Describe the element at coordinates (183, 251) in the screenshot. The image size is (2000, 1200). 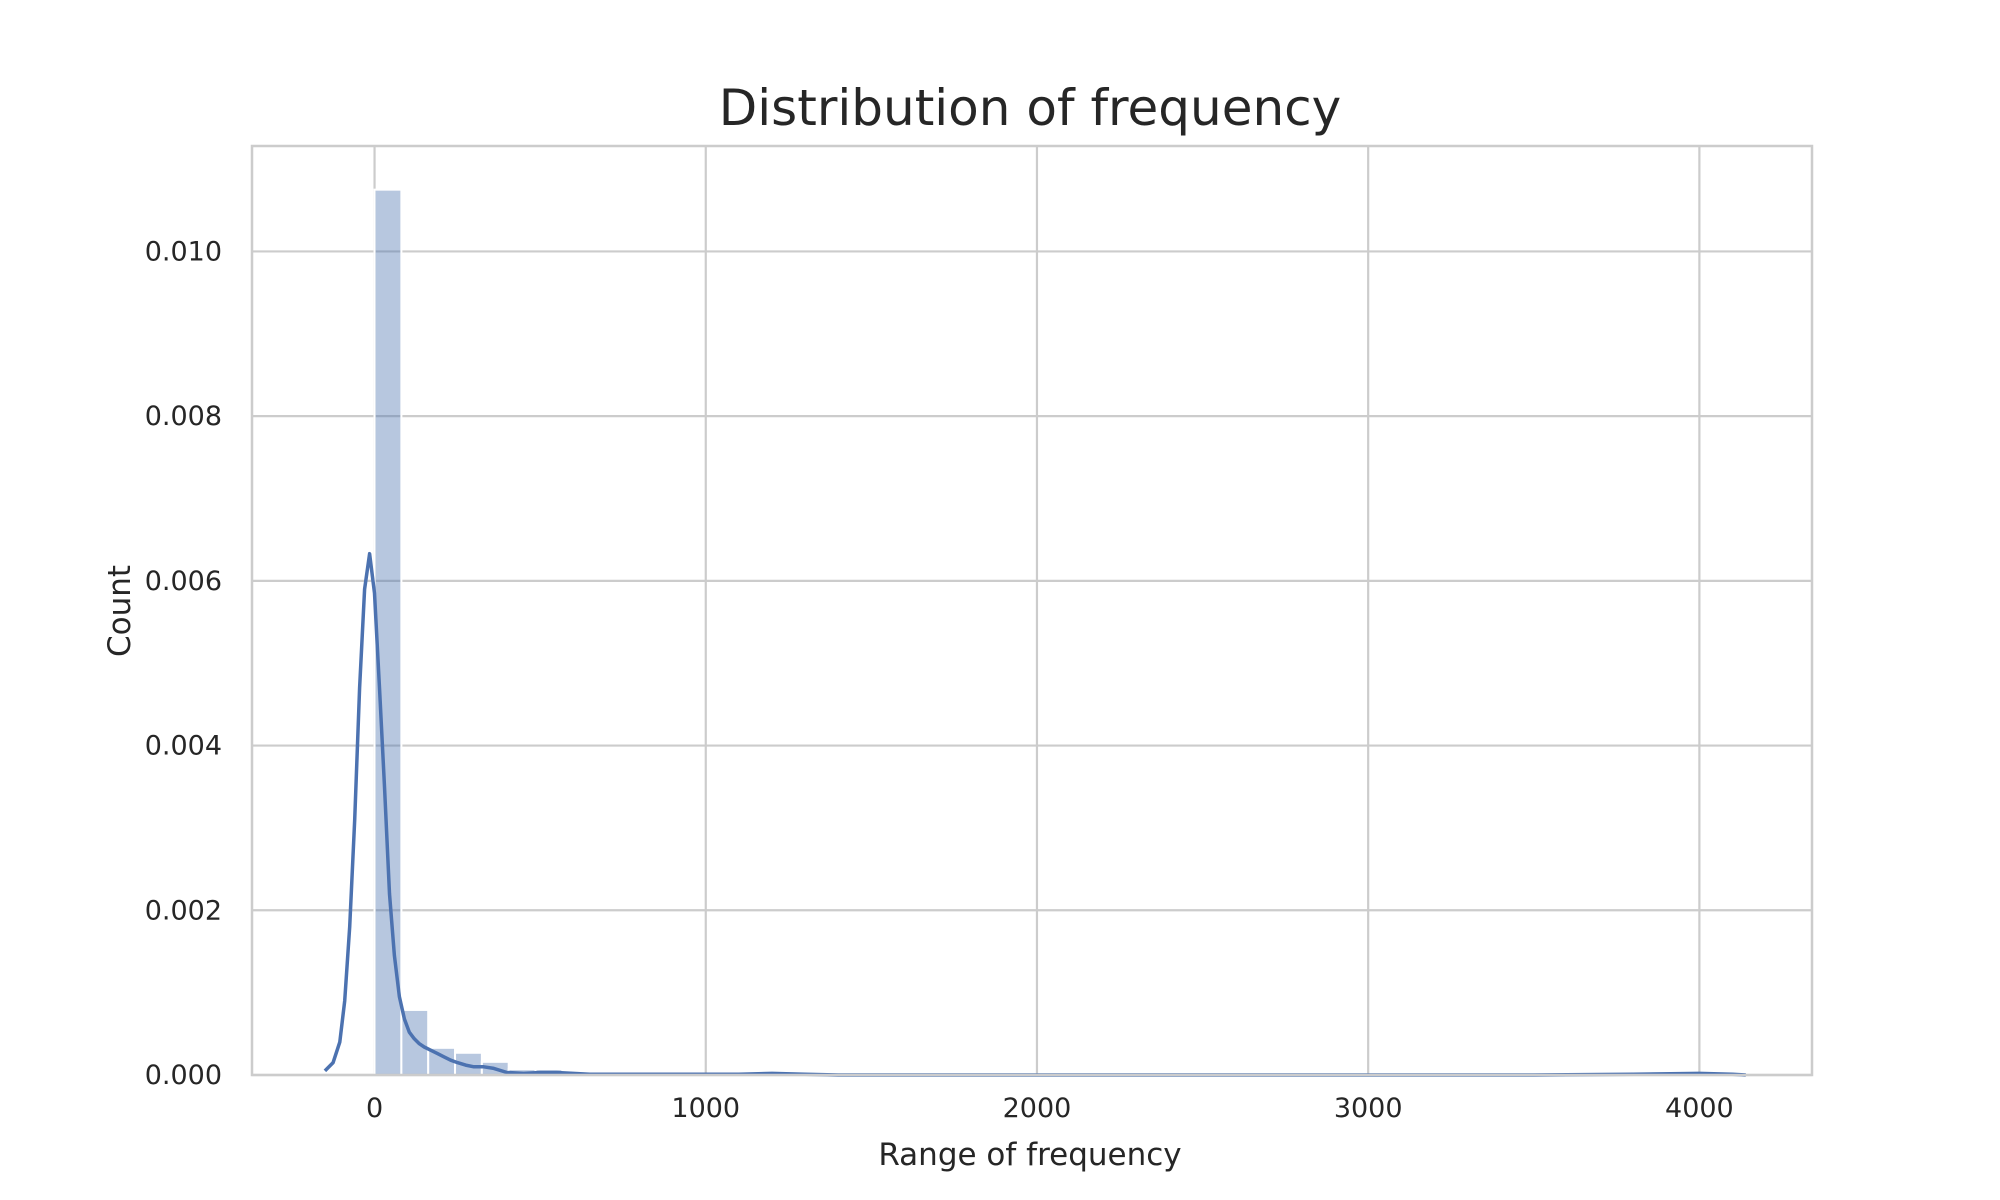
I see `y-tick-label-5: 0.010` at that location.